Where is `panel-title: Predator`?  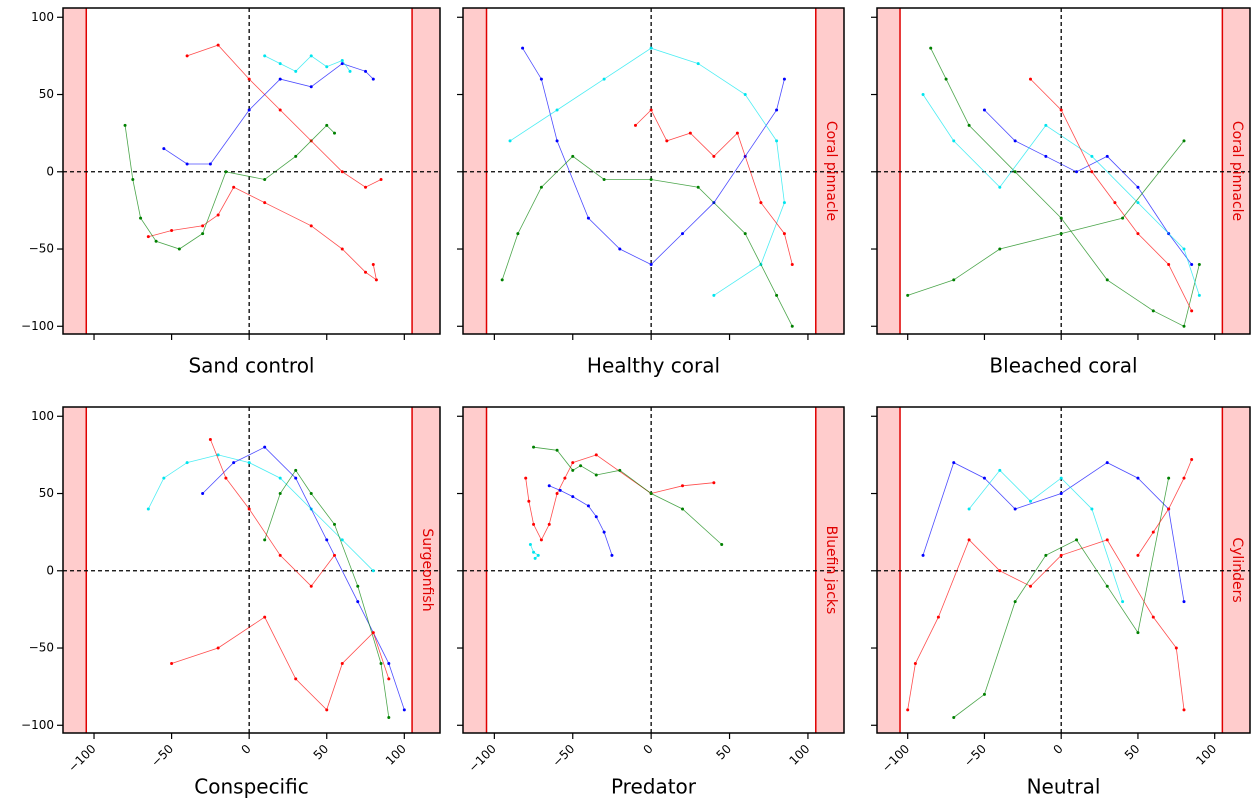
panel-title: Predator is located at coordinates (654, 787).